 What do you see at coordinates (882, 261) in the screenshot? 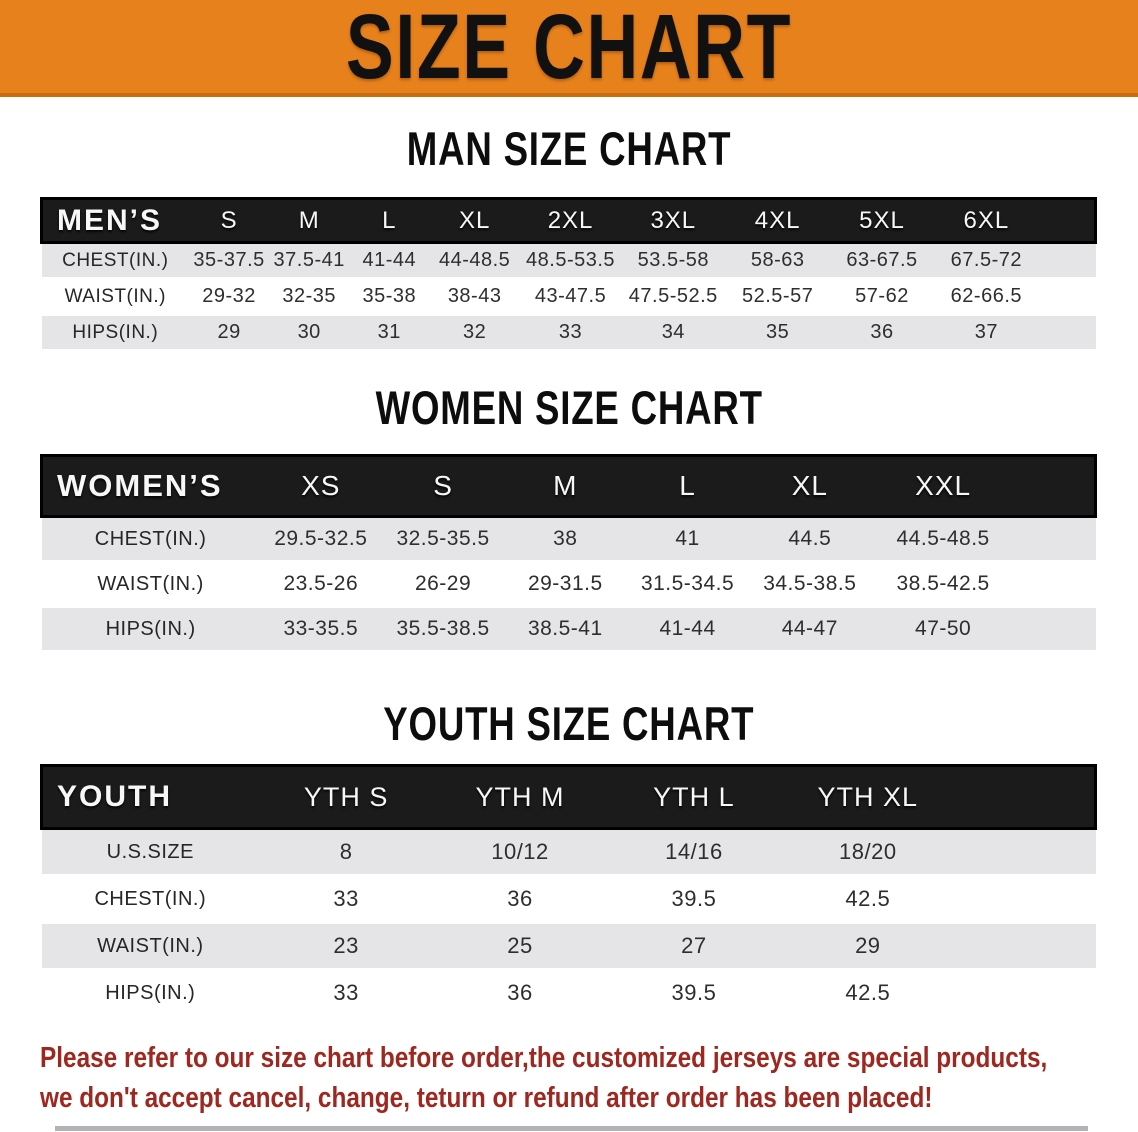
I see `measurement-value: 63-67.5` at bounding box center [882, 261].